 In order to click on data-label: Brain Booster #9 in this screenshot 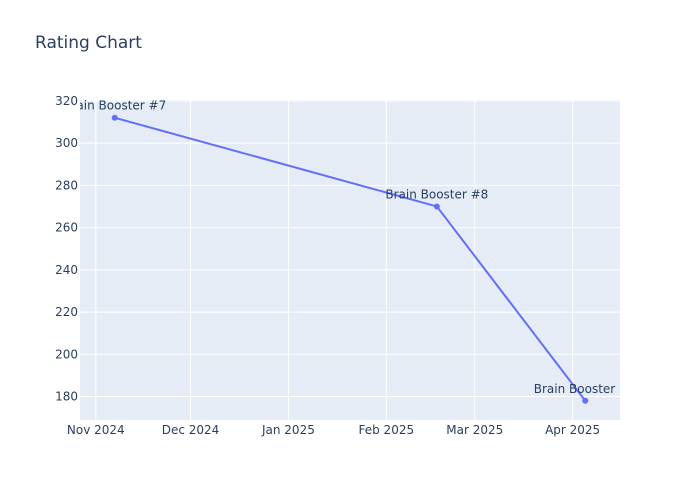, I will do `click(585, 389)`.